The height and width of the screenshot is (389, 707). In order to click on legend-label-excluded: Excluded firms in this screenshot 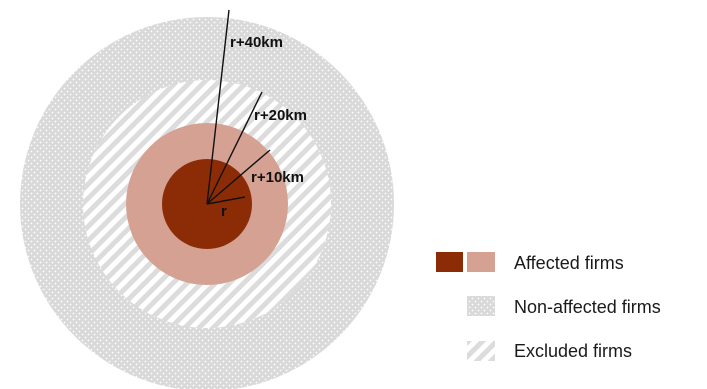, I will do `click(573, 351)`.